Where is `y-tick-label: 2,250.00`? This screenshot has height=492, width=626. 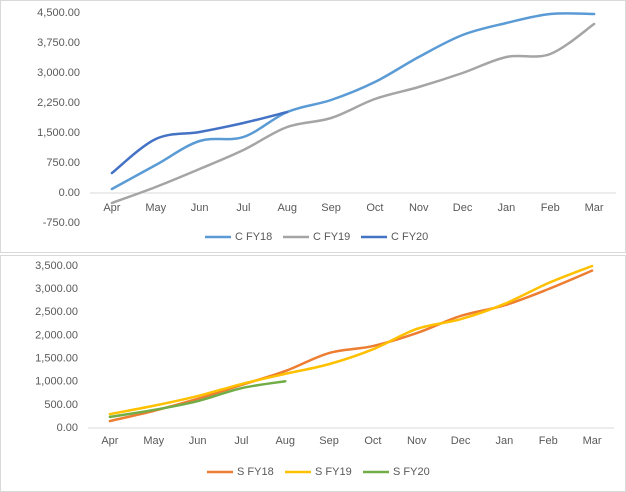 y-tick-label: 2,250.00 is located at coordinates (58, 103).